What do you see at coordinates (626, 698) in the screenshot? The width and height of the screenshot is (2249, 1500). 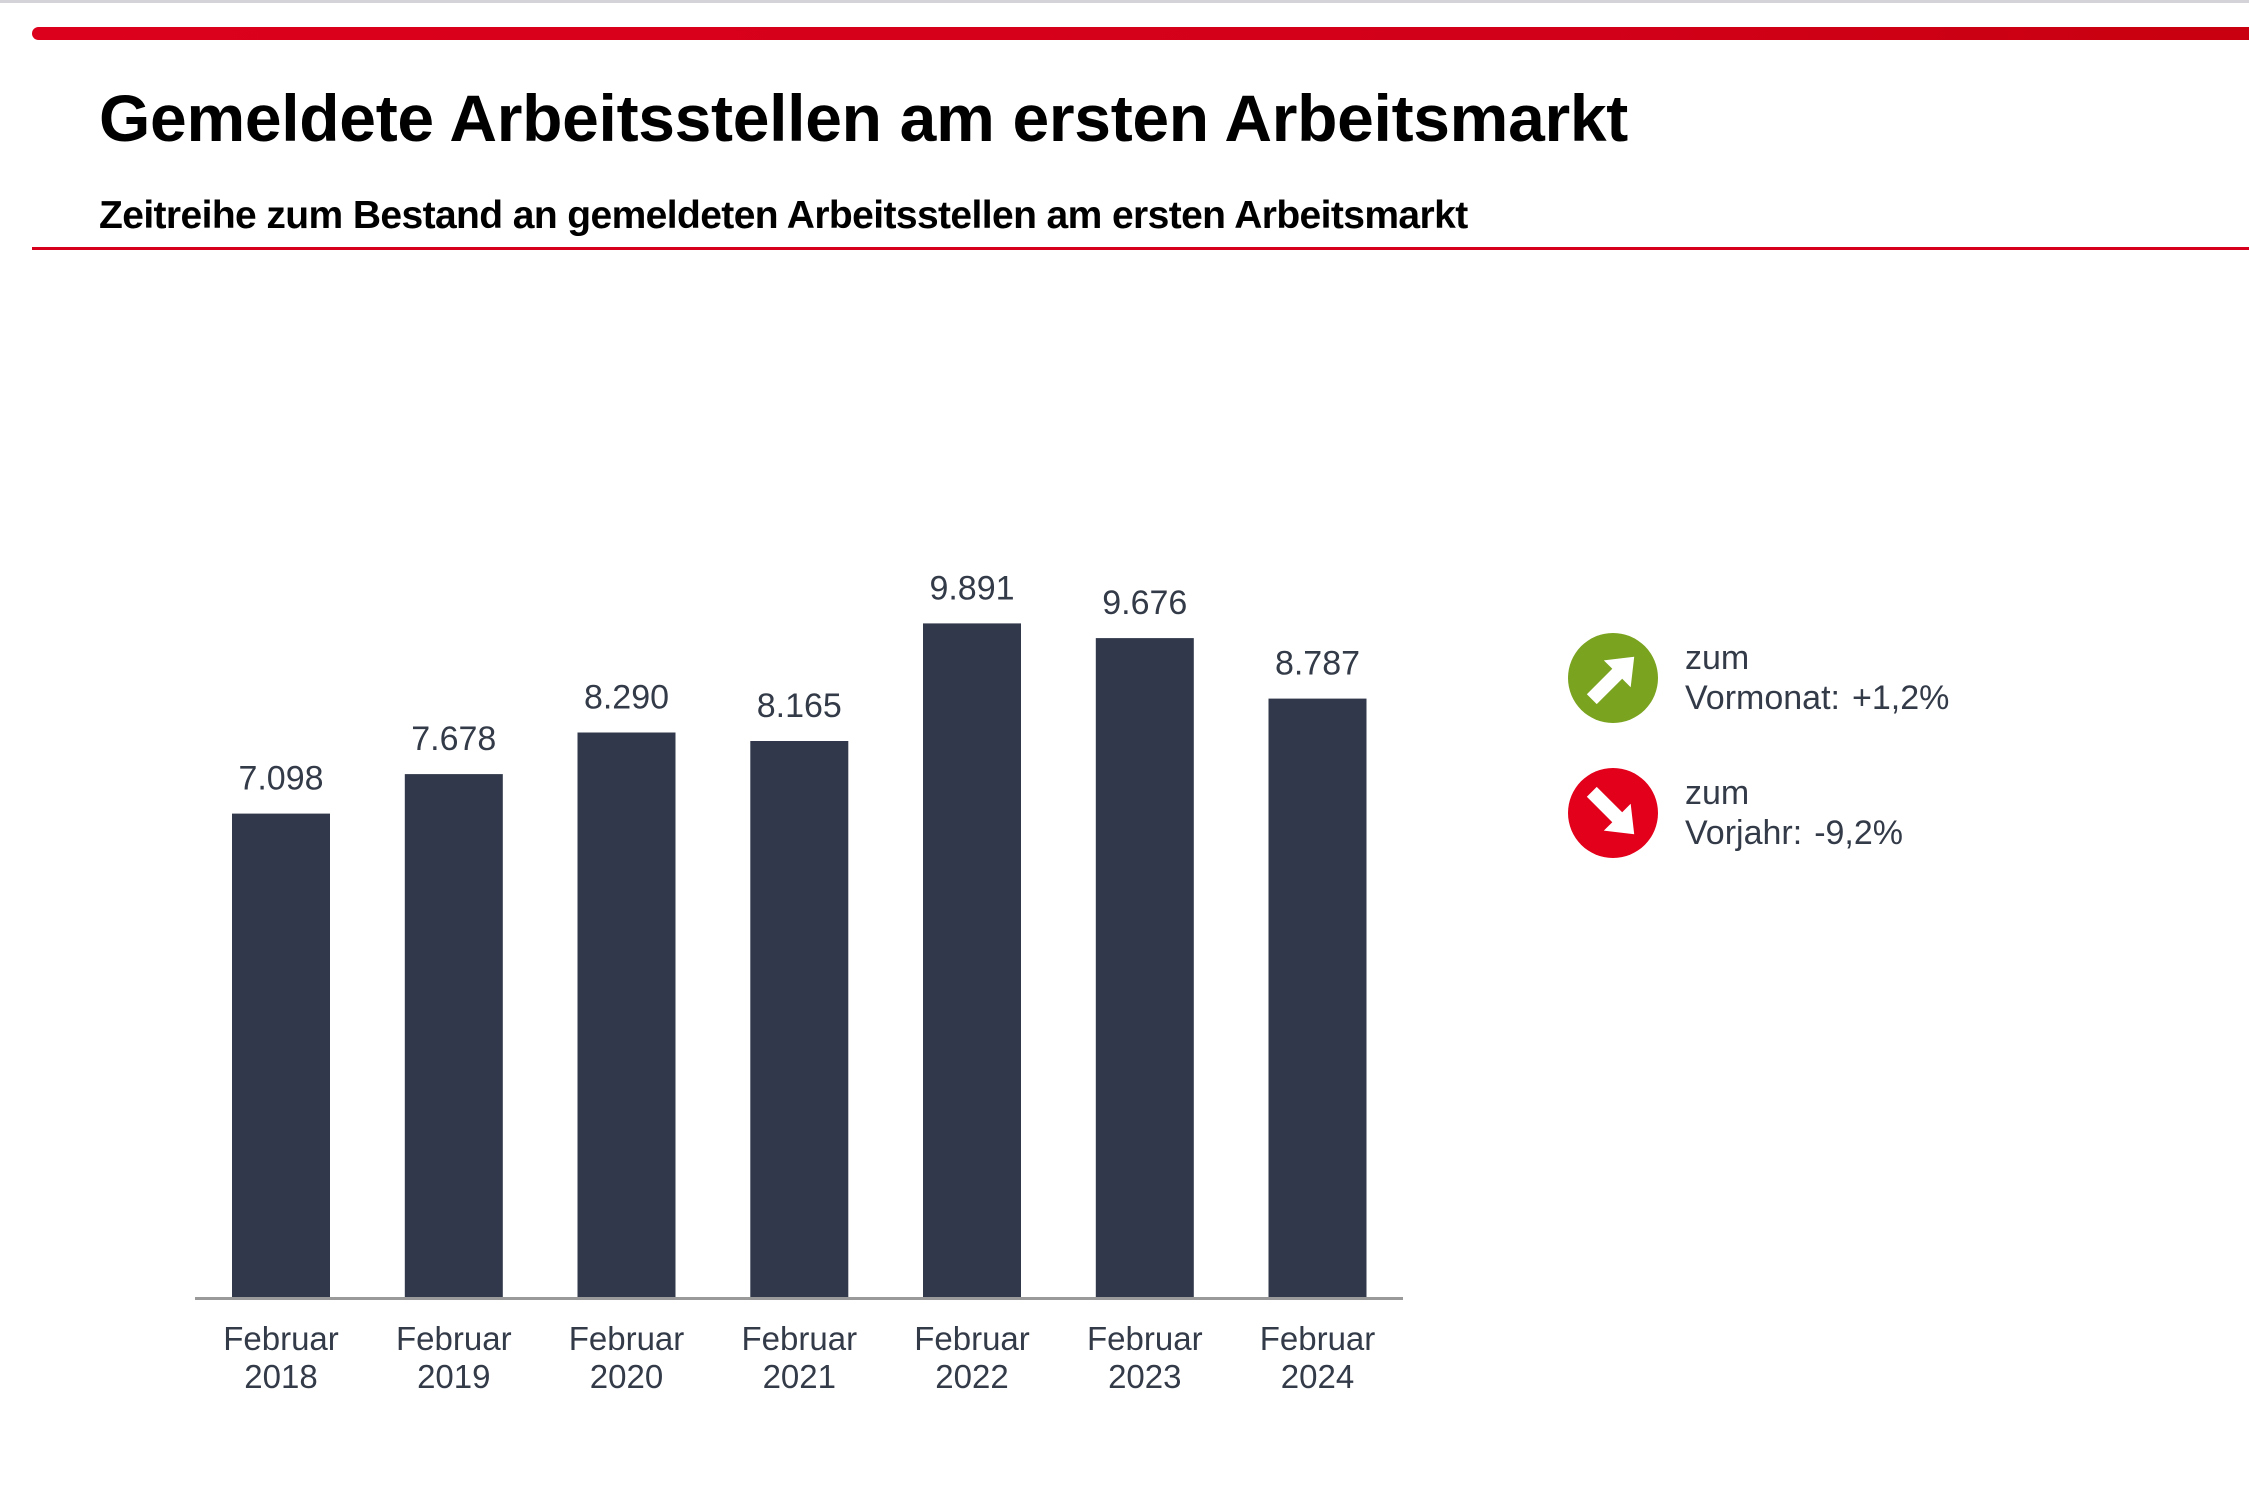 I see `bar-value-label: 8.290` at bounding box center [626, 698].